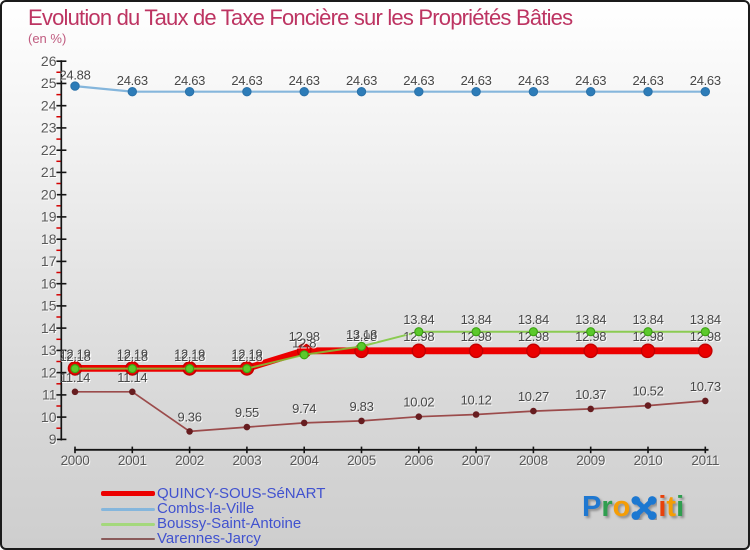 The width and height of the screenshot is (750, 550). What do you see at coordinates (49, 150) in the screenshot?
I see `svg-text: 22` at bounding box center [49, 150].